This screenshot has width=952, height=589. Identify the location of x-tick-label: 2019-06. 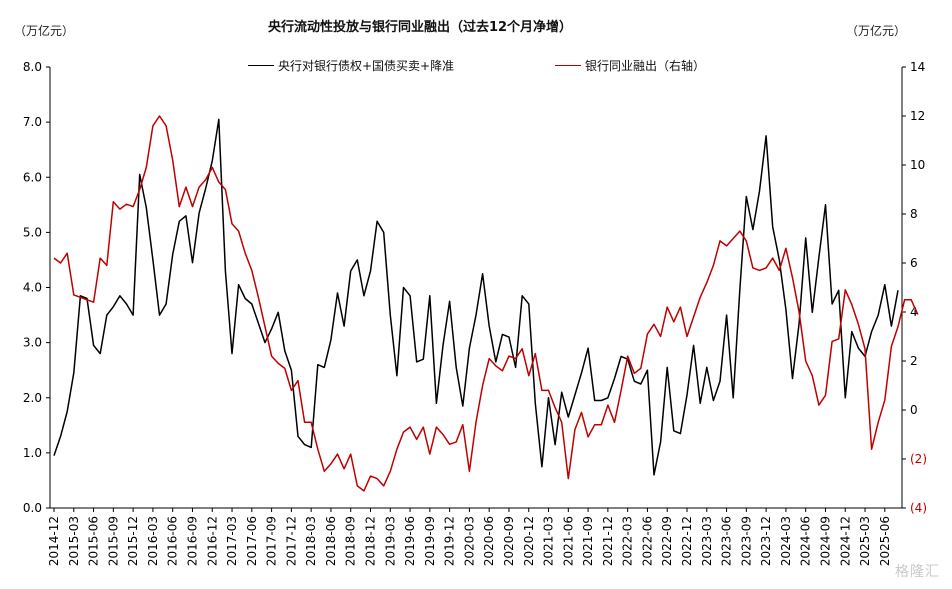
(410, 541).